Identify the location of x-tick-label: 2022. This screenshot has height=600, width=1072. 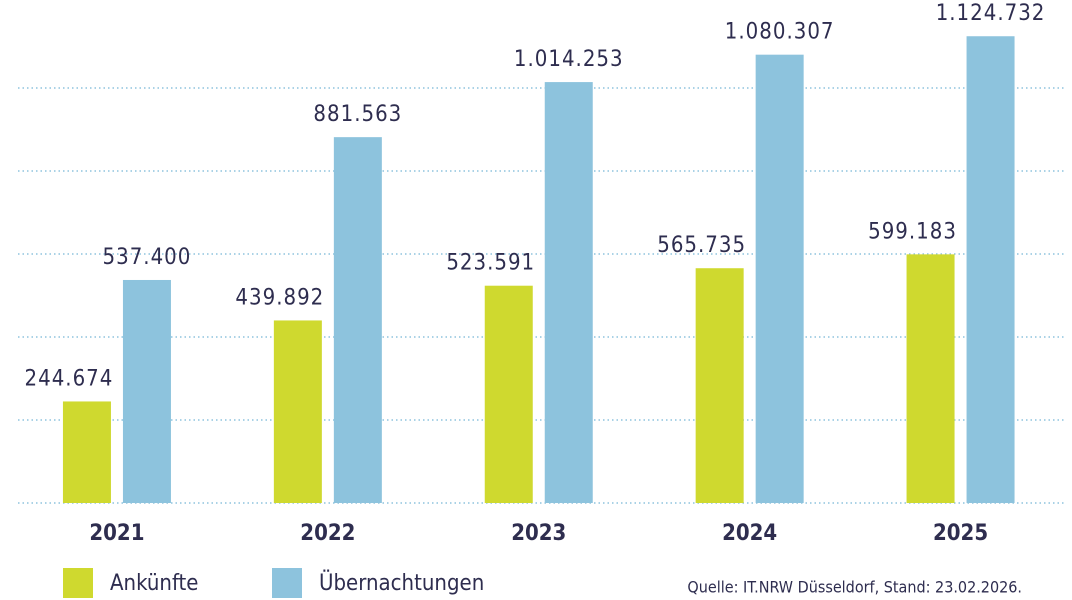
(327, 533).